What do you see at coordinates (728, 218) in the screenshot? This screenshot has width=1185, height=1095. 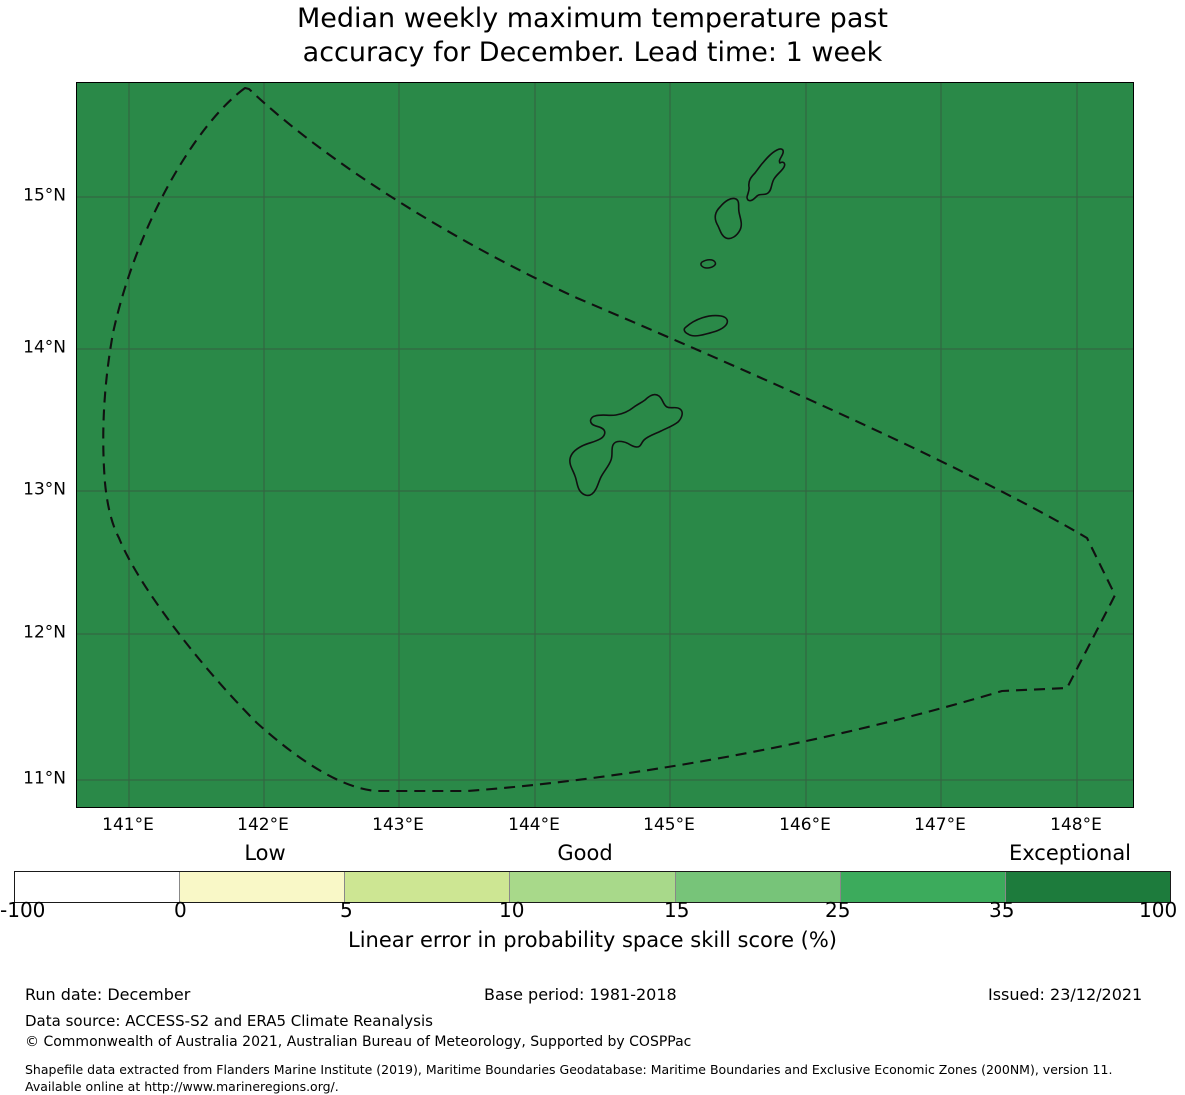 I see `island-tinian` at bounding box center [728, 218].